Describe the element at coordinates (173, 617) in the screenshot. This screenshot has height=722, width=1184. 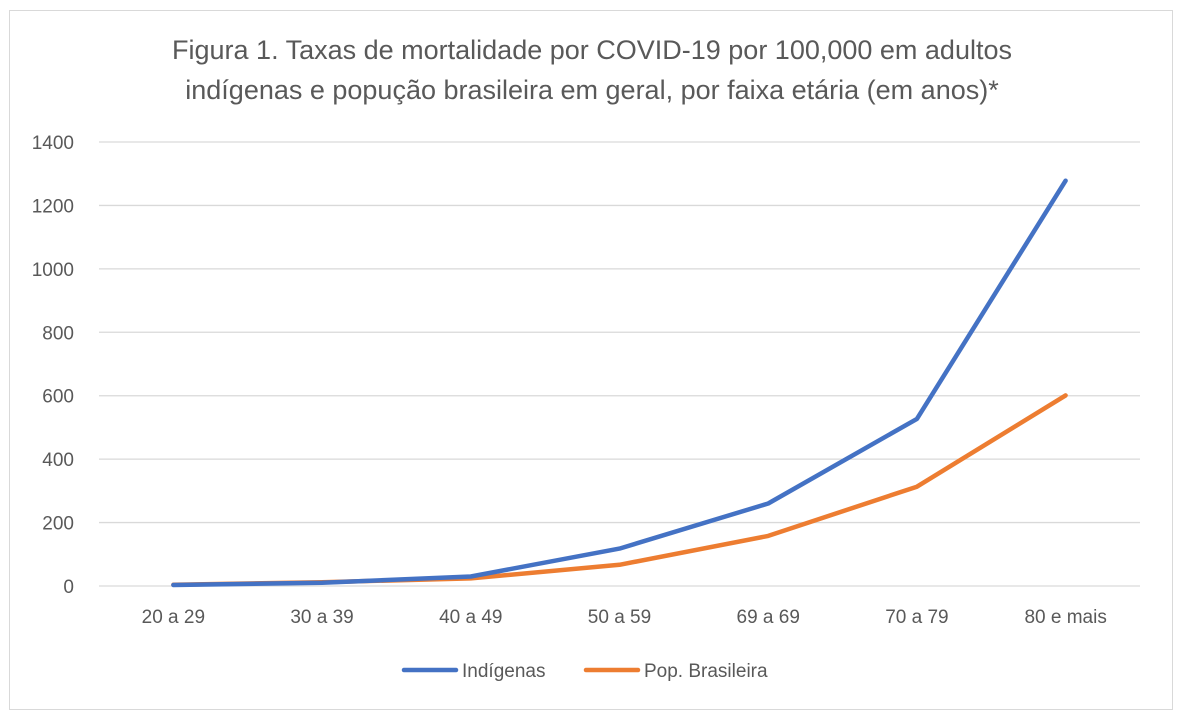
I see `x-tick-label: 20 a 29` at that location.